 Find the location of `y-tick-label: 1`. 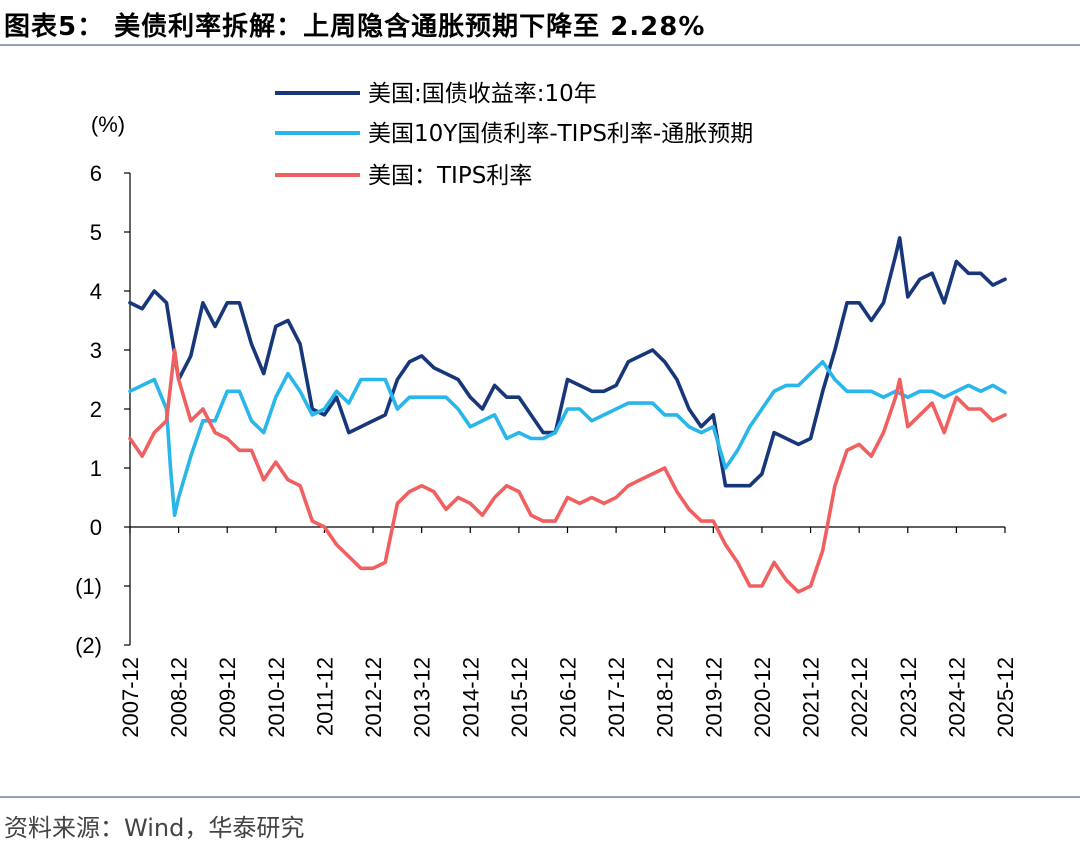

y-tick-label: 1 is located at coordinates (96, 468).